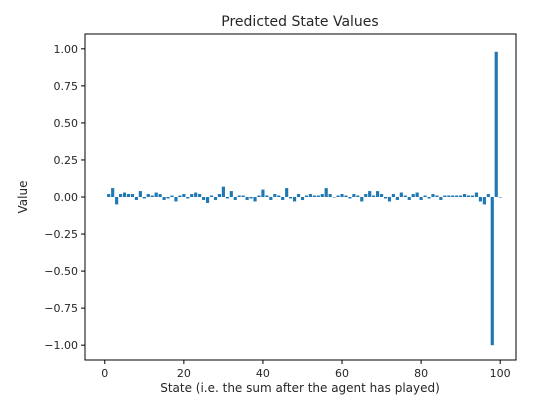 The height and width of the screenshot is (406, 554). Describe the element at coordinates (61, 345) in the screenshot. I see `y-tick-label: −1.00` at that location.